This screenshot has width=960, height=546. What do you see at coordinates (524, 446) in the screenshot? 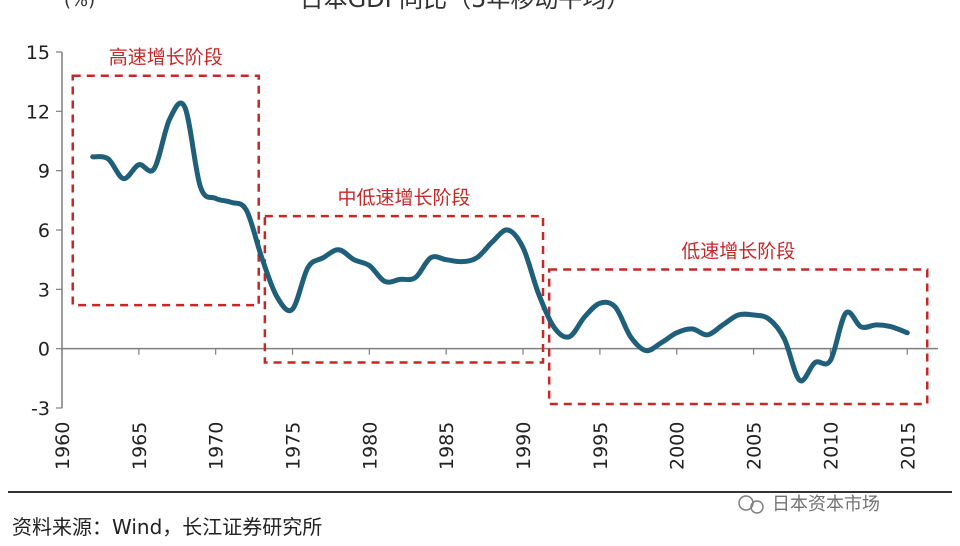
I see `x-tick-label: 1990` at bounding box center [524, 446].